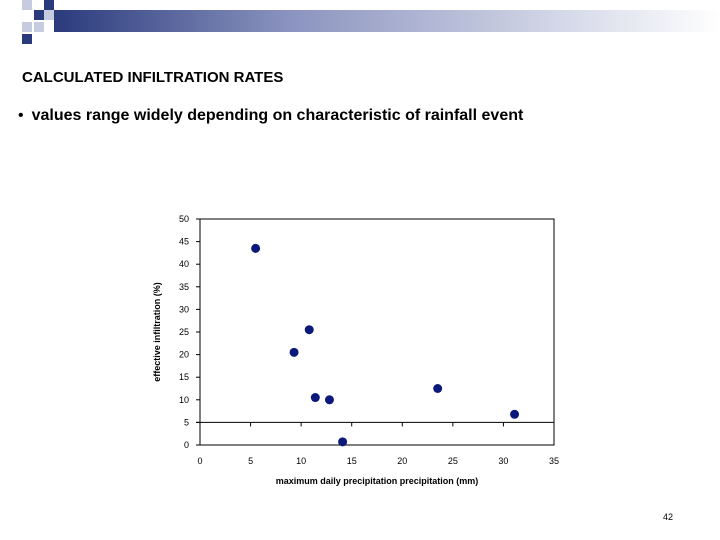 This screenshot has height=540, width=720. What do you see at coordinates (402, 461) in the screenshot?
I see `x-tick-label: 20` at bounding box center [402, 461].